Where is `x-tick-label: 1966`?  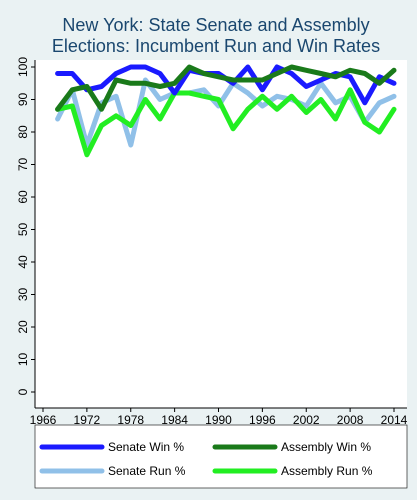
x-tick-label: 1966 is located at coordinates (43, 420).